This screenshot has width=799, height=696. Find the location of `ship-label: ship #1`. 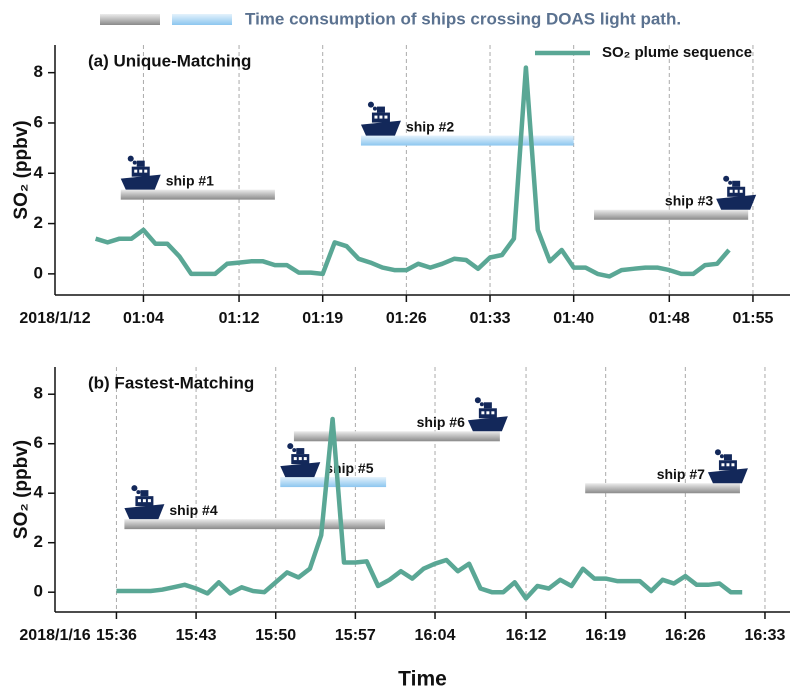

ship-label: ship #1 is located at coordinates (190, 180).